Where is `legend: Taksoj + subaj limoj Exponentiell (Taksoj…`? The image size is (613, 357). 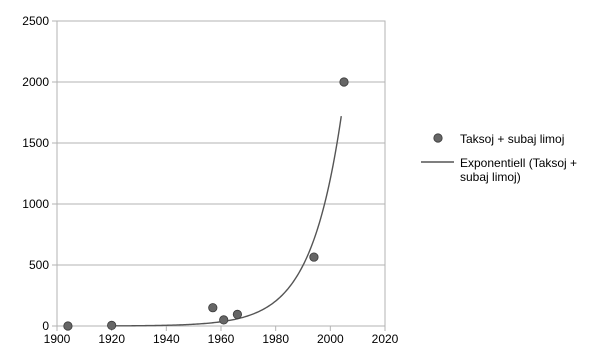 legend: Taksoj + subaj limoj Exponentiell (Taksoj… is located at coordinates (499, 158).